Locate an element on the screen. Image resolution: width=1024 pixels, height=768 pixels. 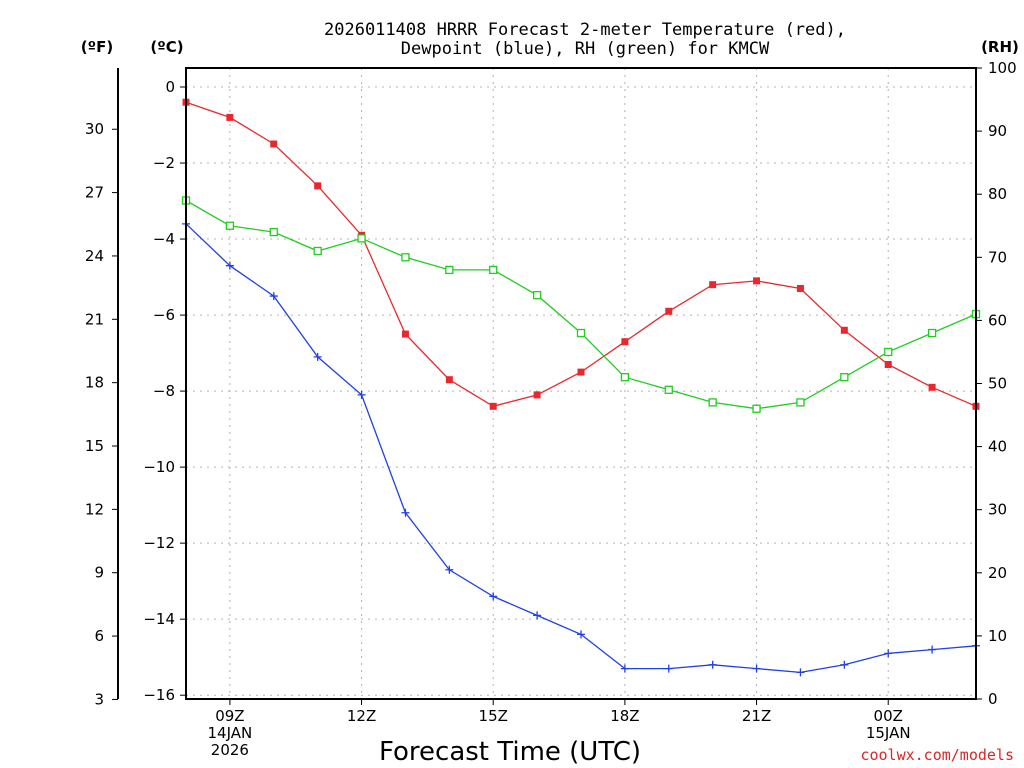
rh-tick-label: 80 is located at coordinates (997, 194).